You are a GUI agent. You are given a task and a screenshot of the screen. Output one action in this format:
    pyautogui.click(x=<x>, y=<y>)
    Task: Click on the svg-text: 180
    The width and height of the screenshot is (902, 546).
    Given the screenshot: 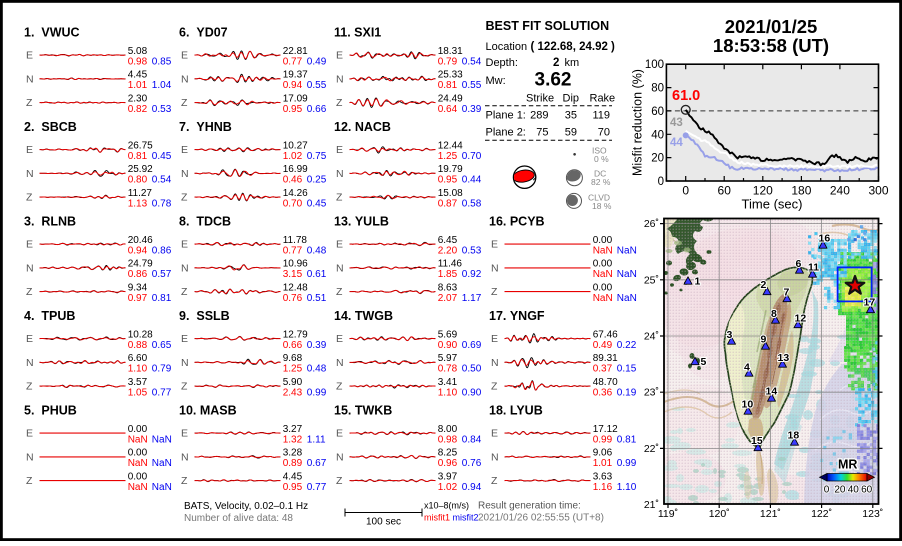 What is the action you would take?
    pyautogui.click(x=801, y=191)
    